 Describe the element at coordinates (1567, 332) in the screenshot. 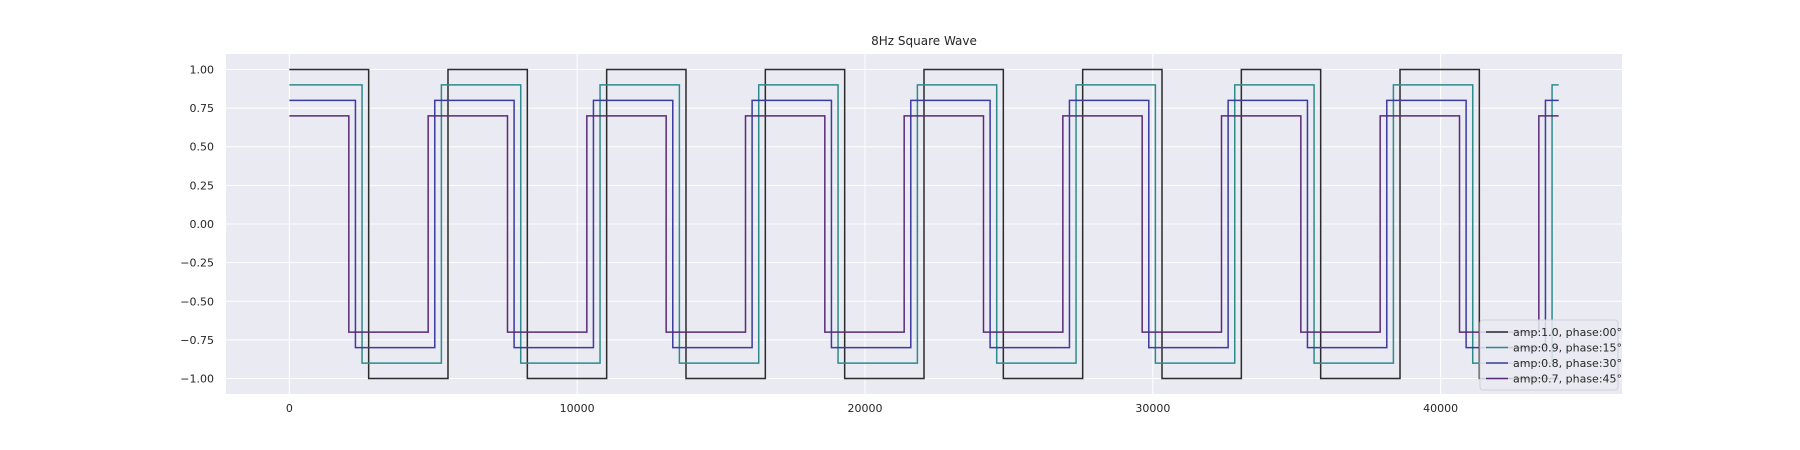

I see `legend-label: amp:1.0, phase:00°` at that location.